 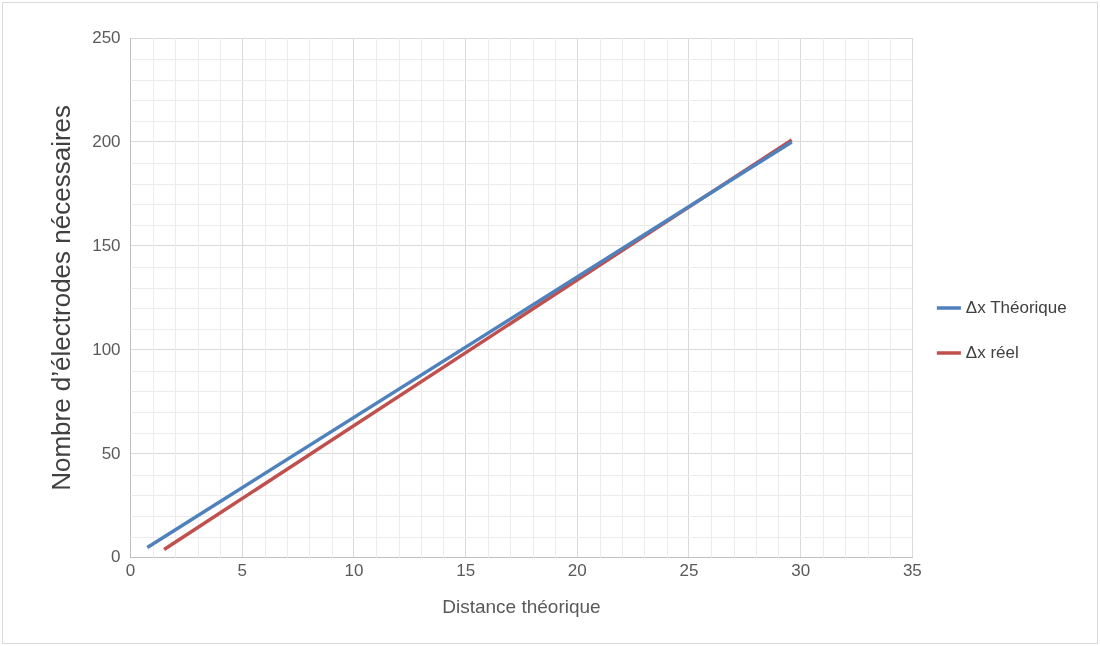 What do you see at coordinates (106, 37) in the screenshot?
I see `y-tick-label: 250` at bounding box center [106, 37].